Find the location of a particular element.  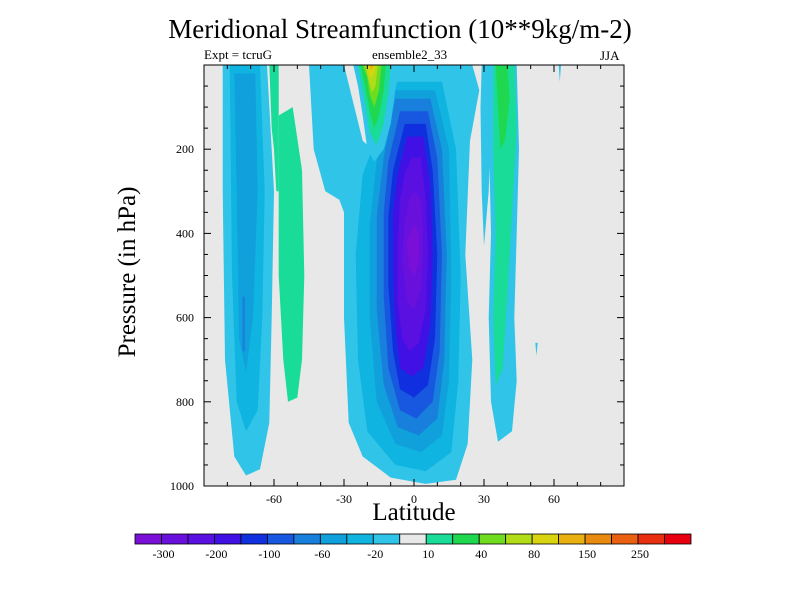

colorbar-label: -200 is located at coordinates (216, 554).